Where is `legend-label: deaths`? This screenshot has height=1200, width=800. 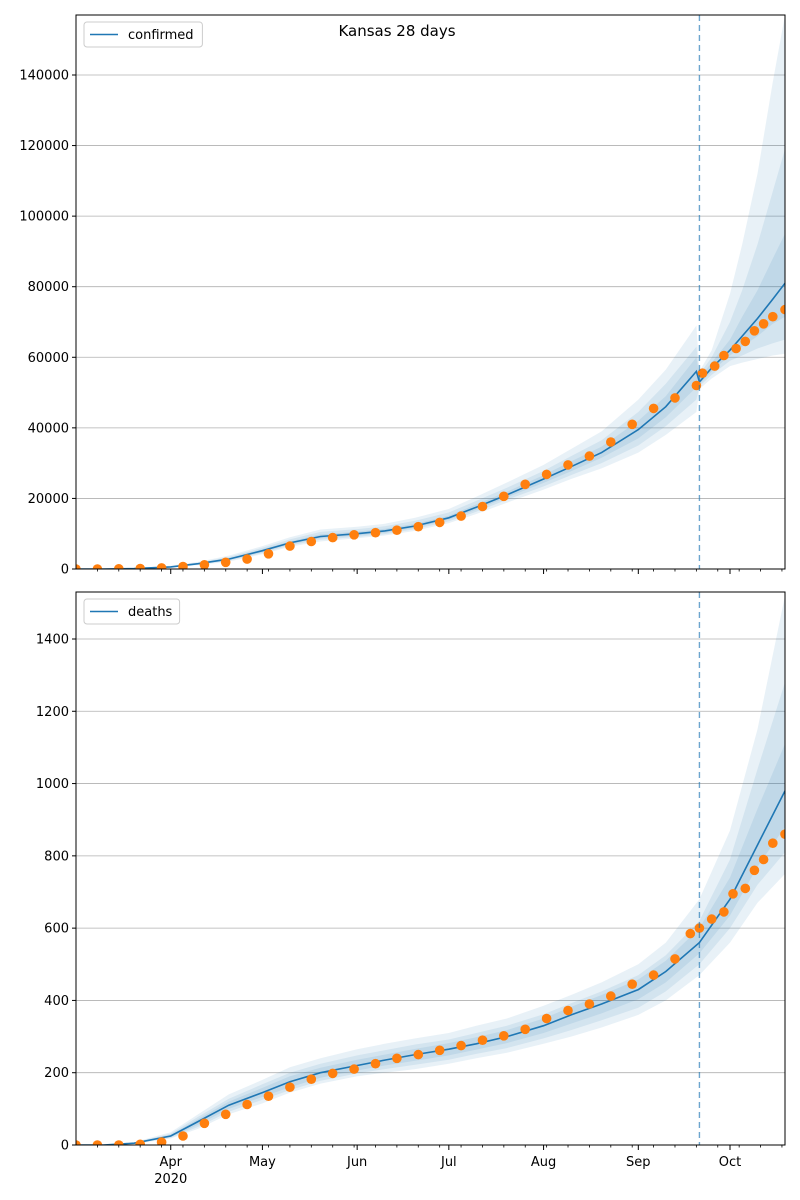 legend-label: deaths is located at coordinates (150, 612).